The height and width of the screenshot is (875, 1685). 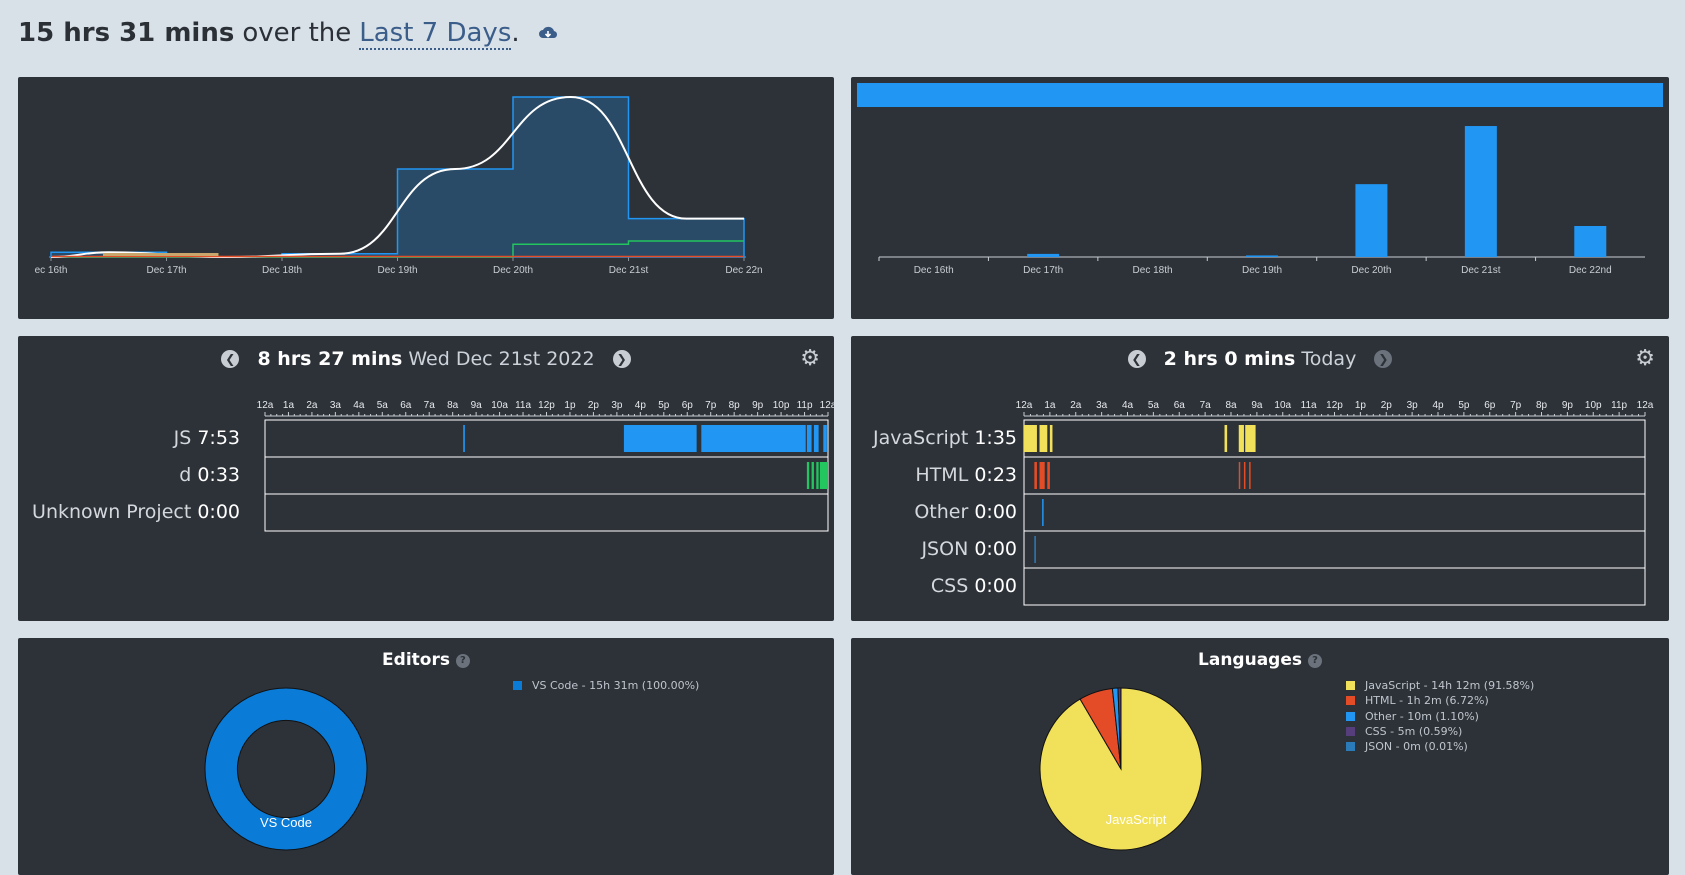 What do you see at coordinates (1229, 359) in the screenshot?
I see `languages-day-total: 2 hrs 0 mins` at bounding box center [1229, 359].